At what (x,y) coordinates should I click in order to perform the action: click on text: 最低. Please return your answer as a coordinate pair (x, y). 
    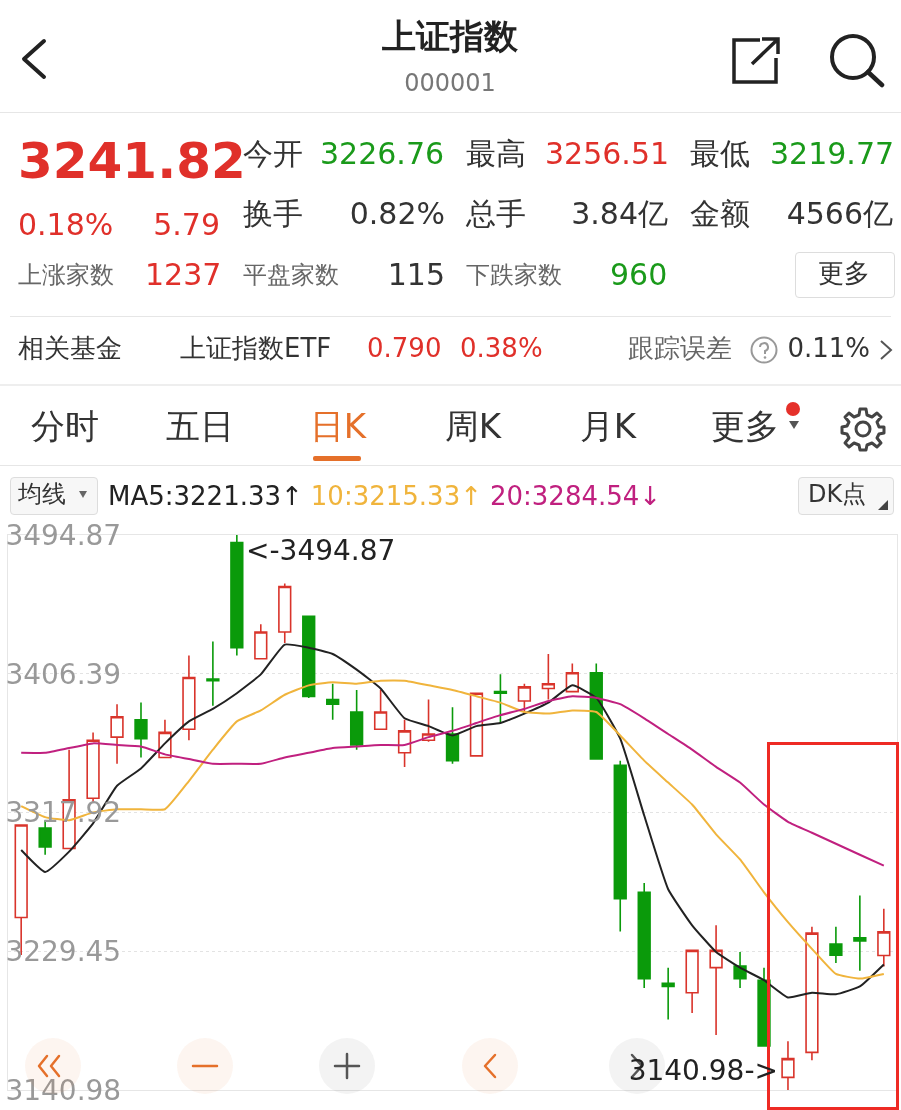
    Looking at the image, I should click on (720, 153).